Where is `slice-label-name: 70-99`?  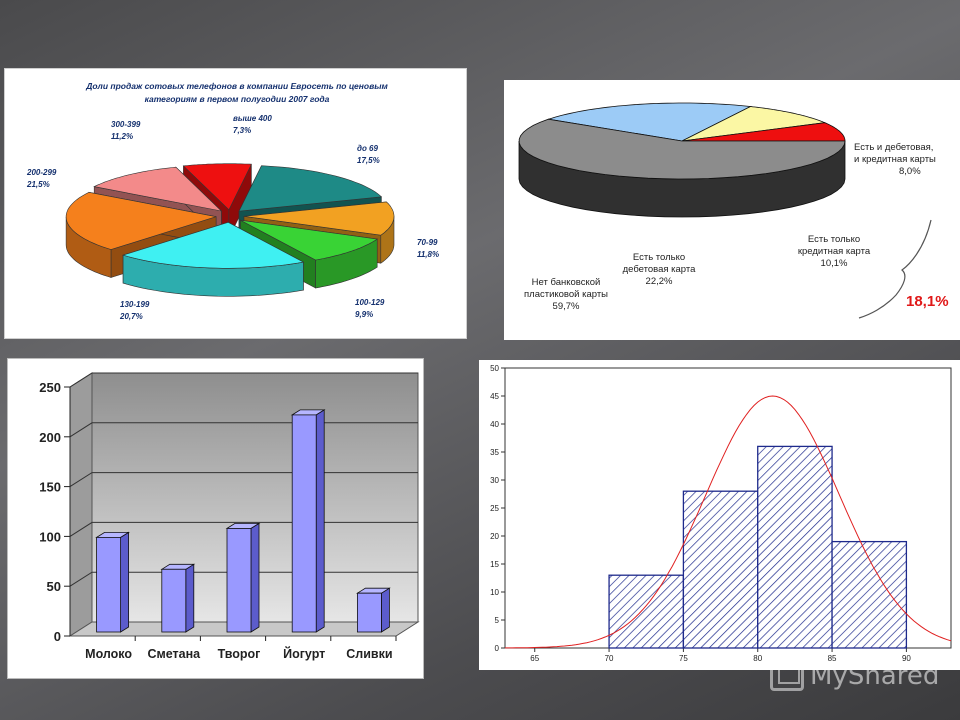
slice-label-name: 70-99 is located at coordinates (427, 242).